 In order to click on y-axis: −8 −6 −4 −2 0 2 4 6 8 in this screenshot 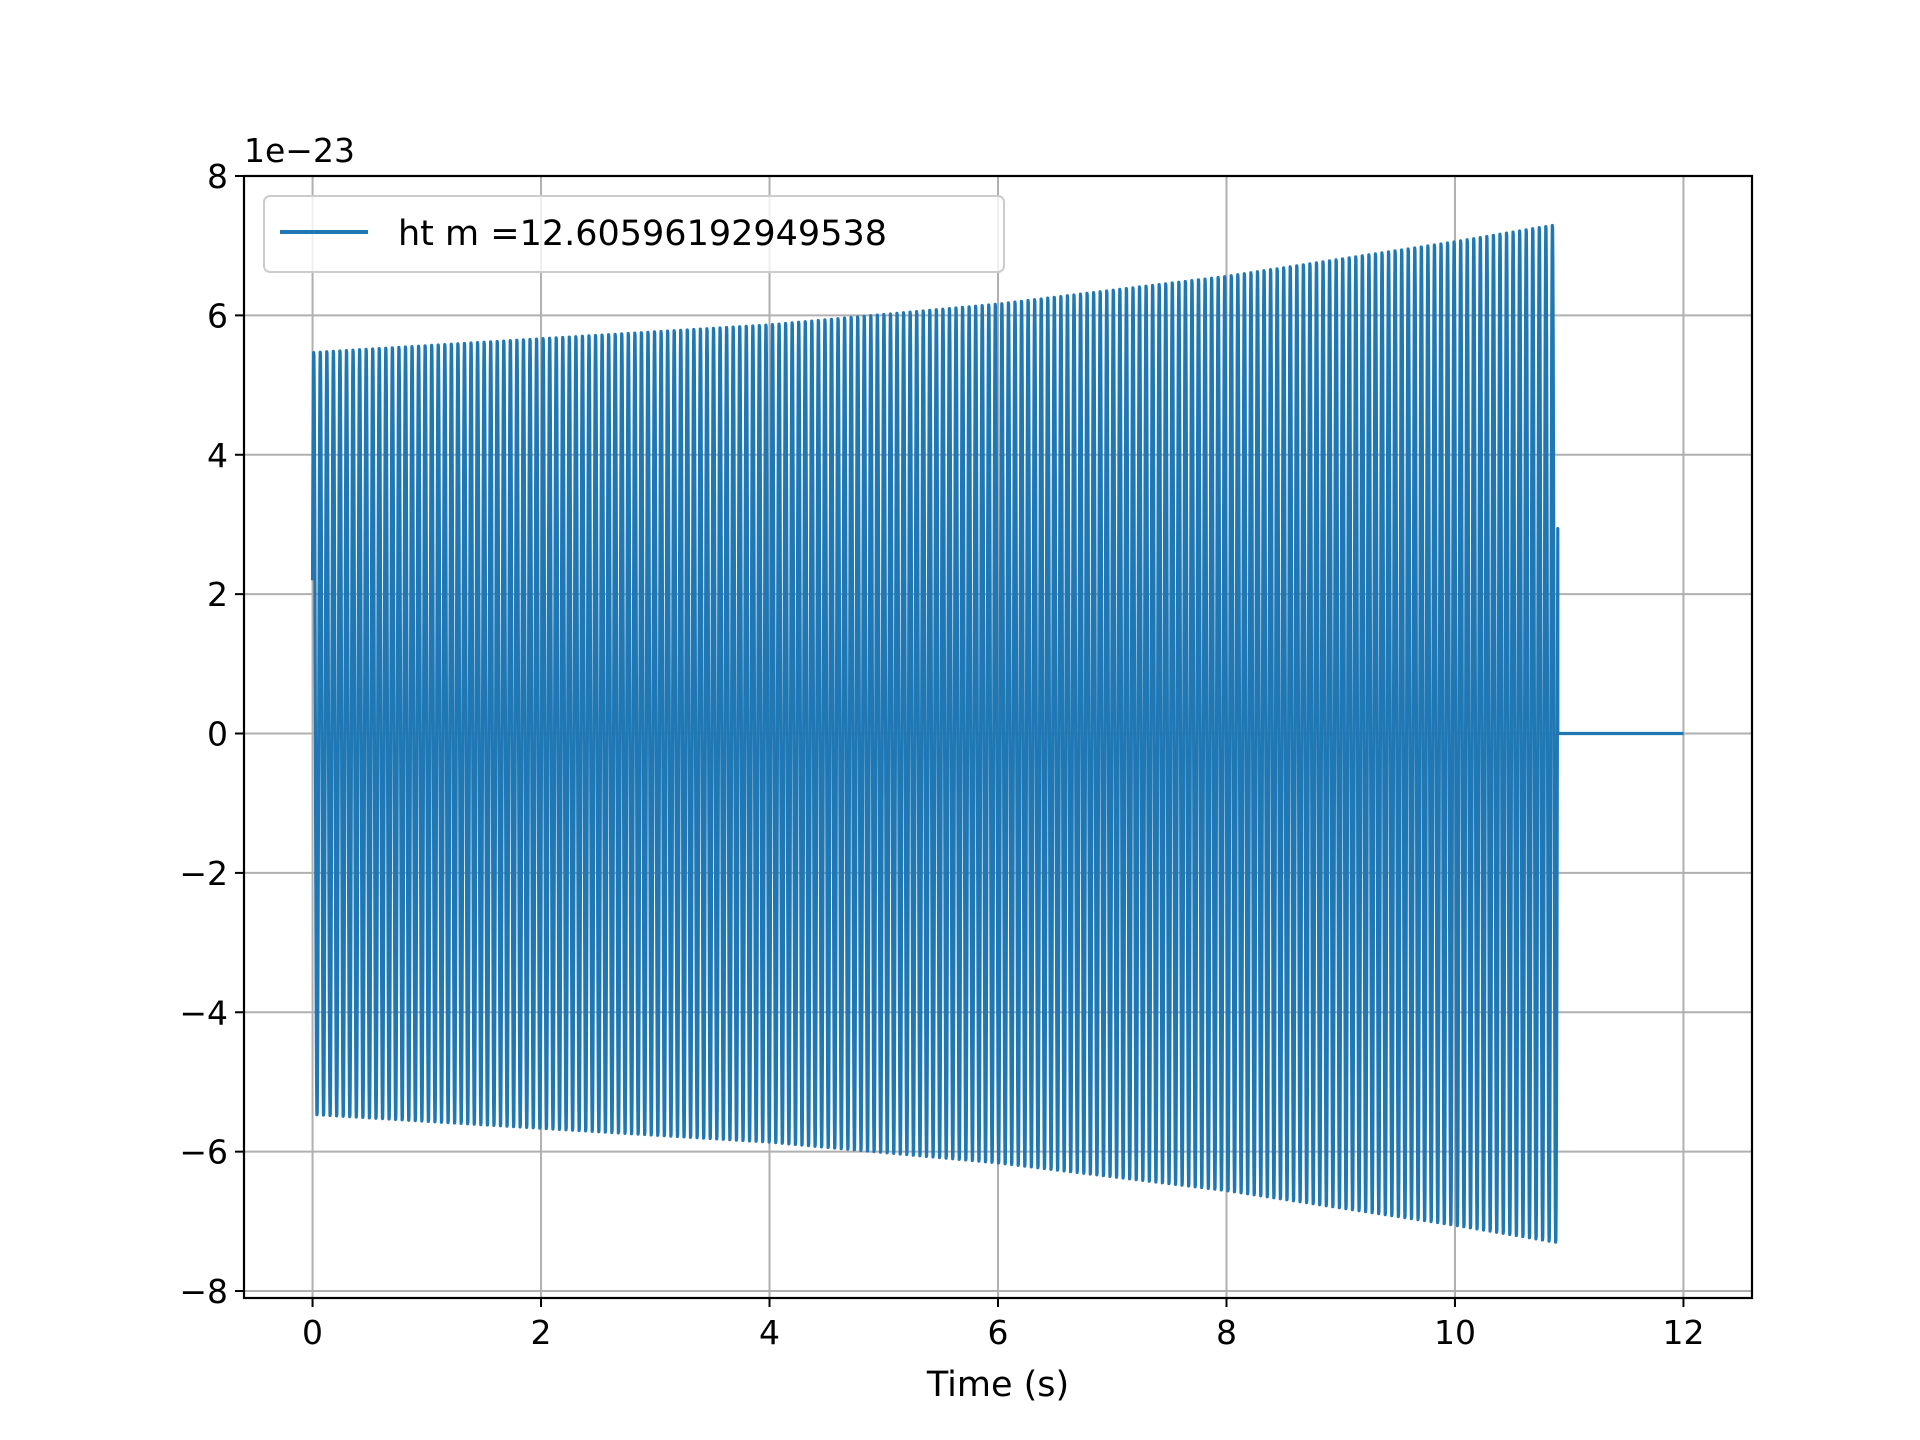, I will do `click(211, 734)`.